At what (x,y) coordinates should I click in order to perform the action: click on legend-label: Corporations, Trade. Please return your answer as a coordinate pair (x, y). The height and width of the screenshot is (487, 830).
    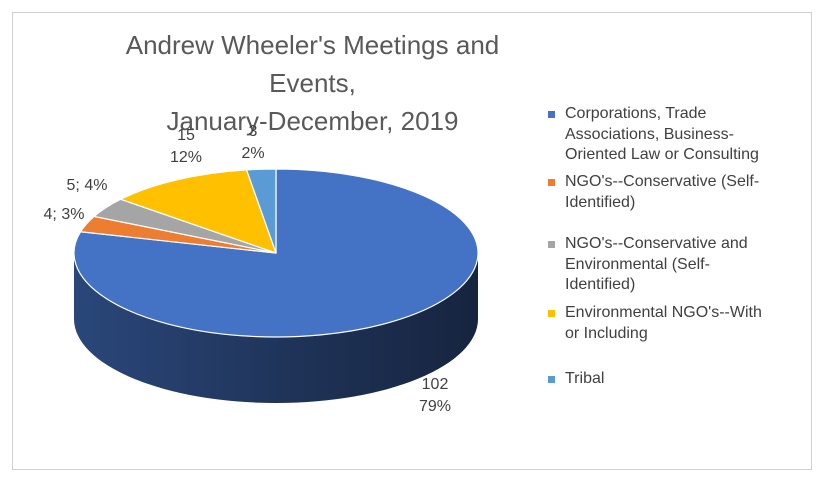
    Looking at the image, I should click on (636, 113).